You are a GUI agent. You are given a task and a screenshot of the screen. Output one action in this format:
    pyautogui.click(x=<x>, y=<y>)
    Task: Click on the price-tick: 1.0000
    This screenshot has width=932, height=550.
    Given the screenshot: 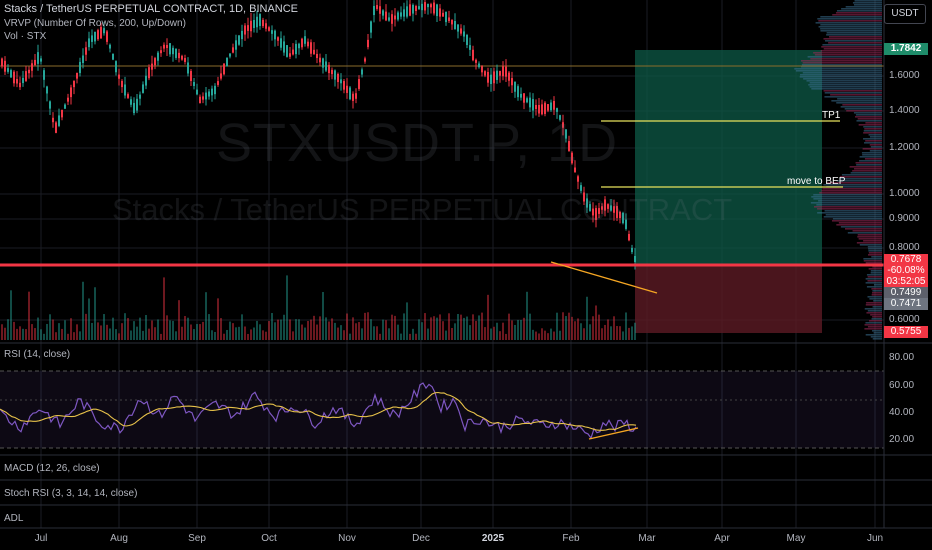 What is the action you would take?
    pyautogui.click(x=904, y=193)
    